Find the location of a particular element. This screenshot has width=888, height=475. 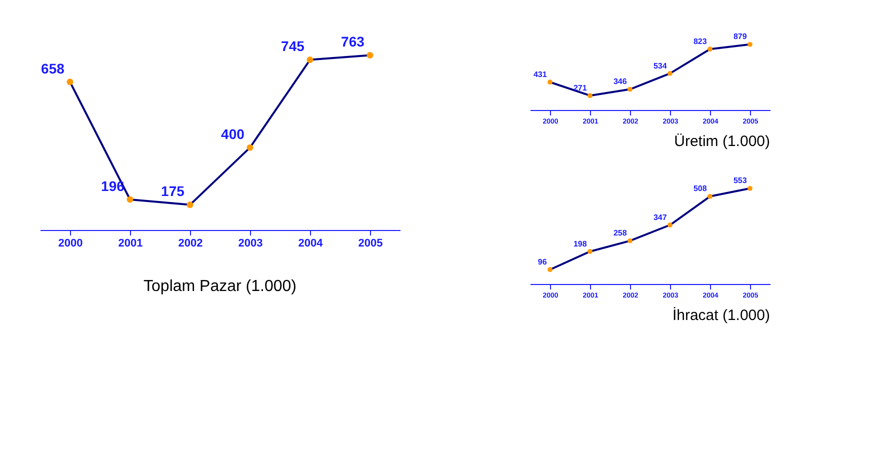

data-label: 534 is located at coordinates (660, 65).